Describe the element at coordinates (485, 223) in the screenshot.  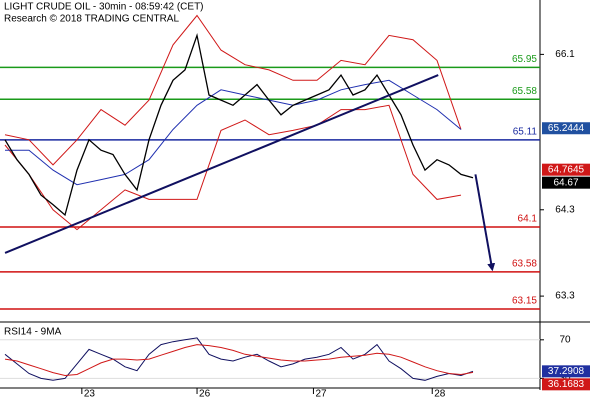
I see `arrow` at that location.